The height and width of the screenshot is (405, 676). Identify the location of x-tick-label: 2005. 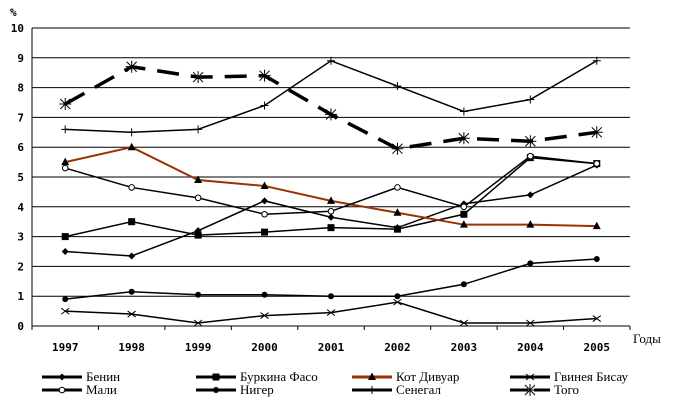
(597, 347).